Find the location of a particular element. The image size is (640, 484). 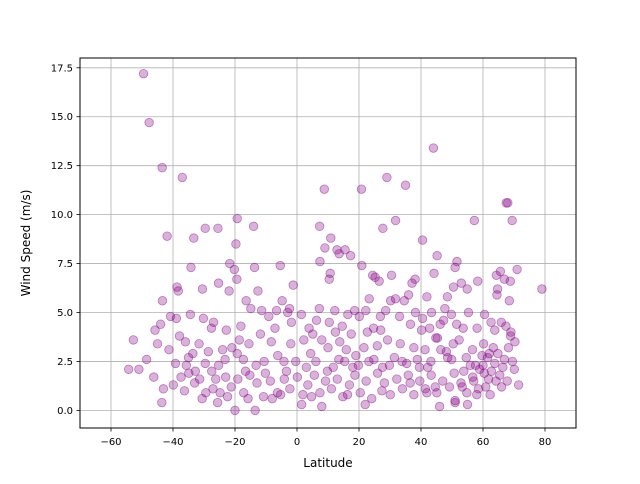

y-tick-label: 7.5 is located at coordinates (65, 264).